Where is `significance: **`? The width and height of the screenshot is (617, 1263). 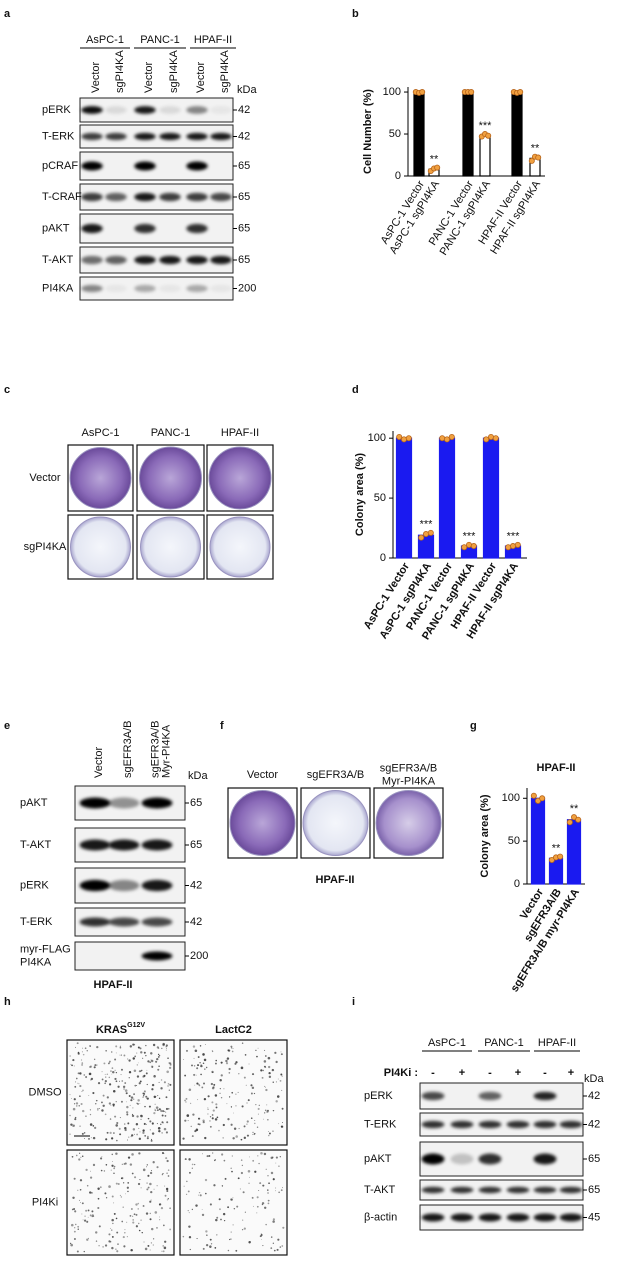 significance: ** is located at coordinates (574, 809).